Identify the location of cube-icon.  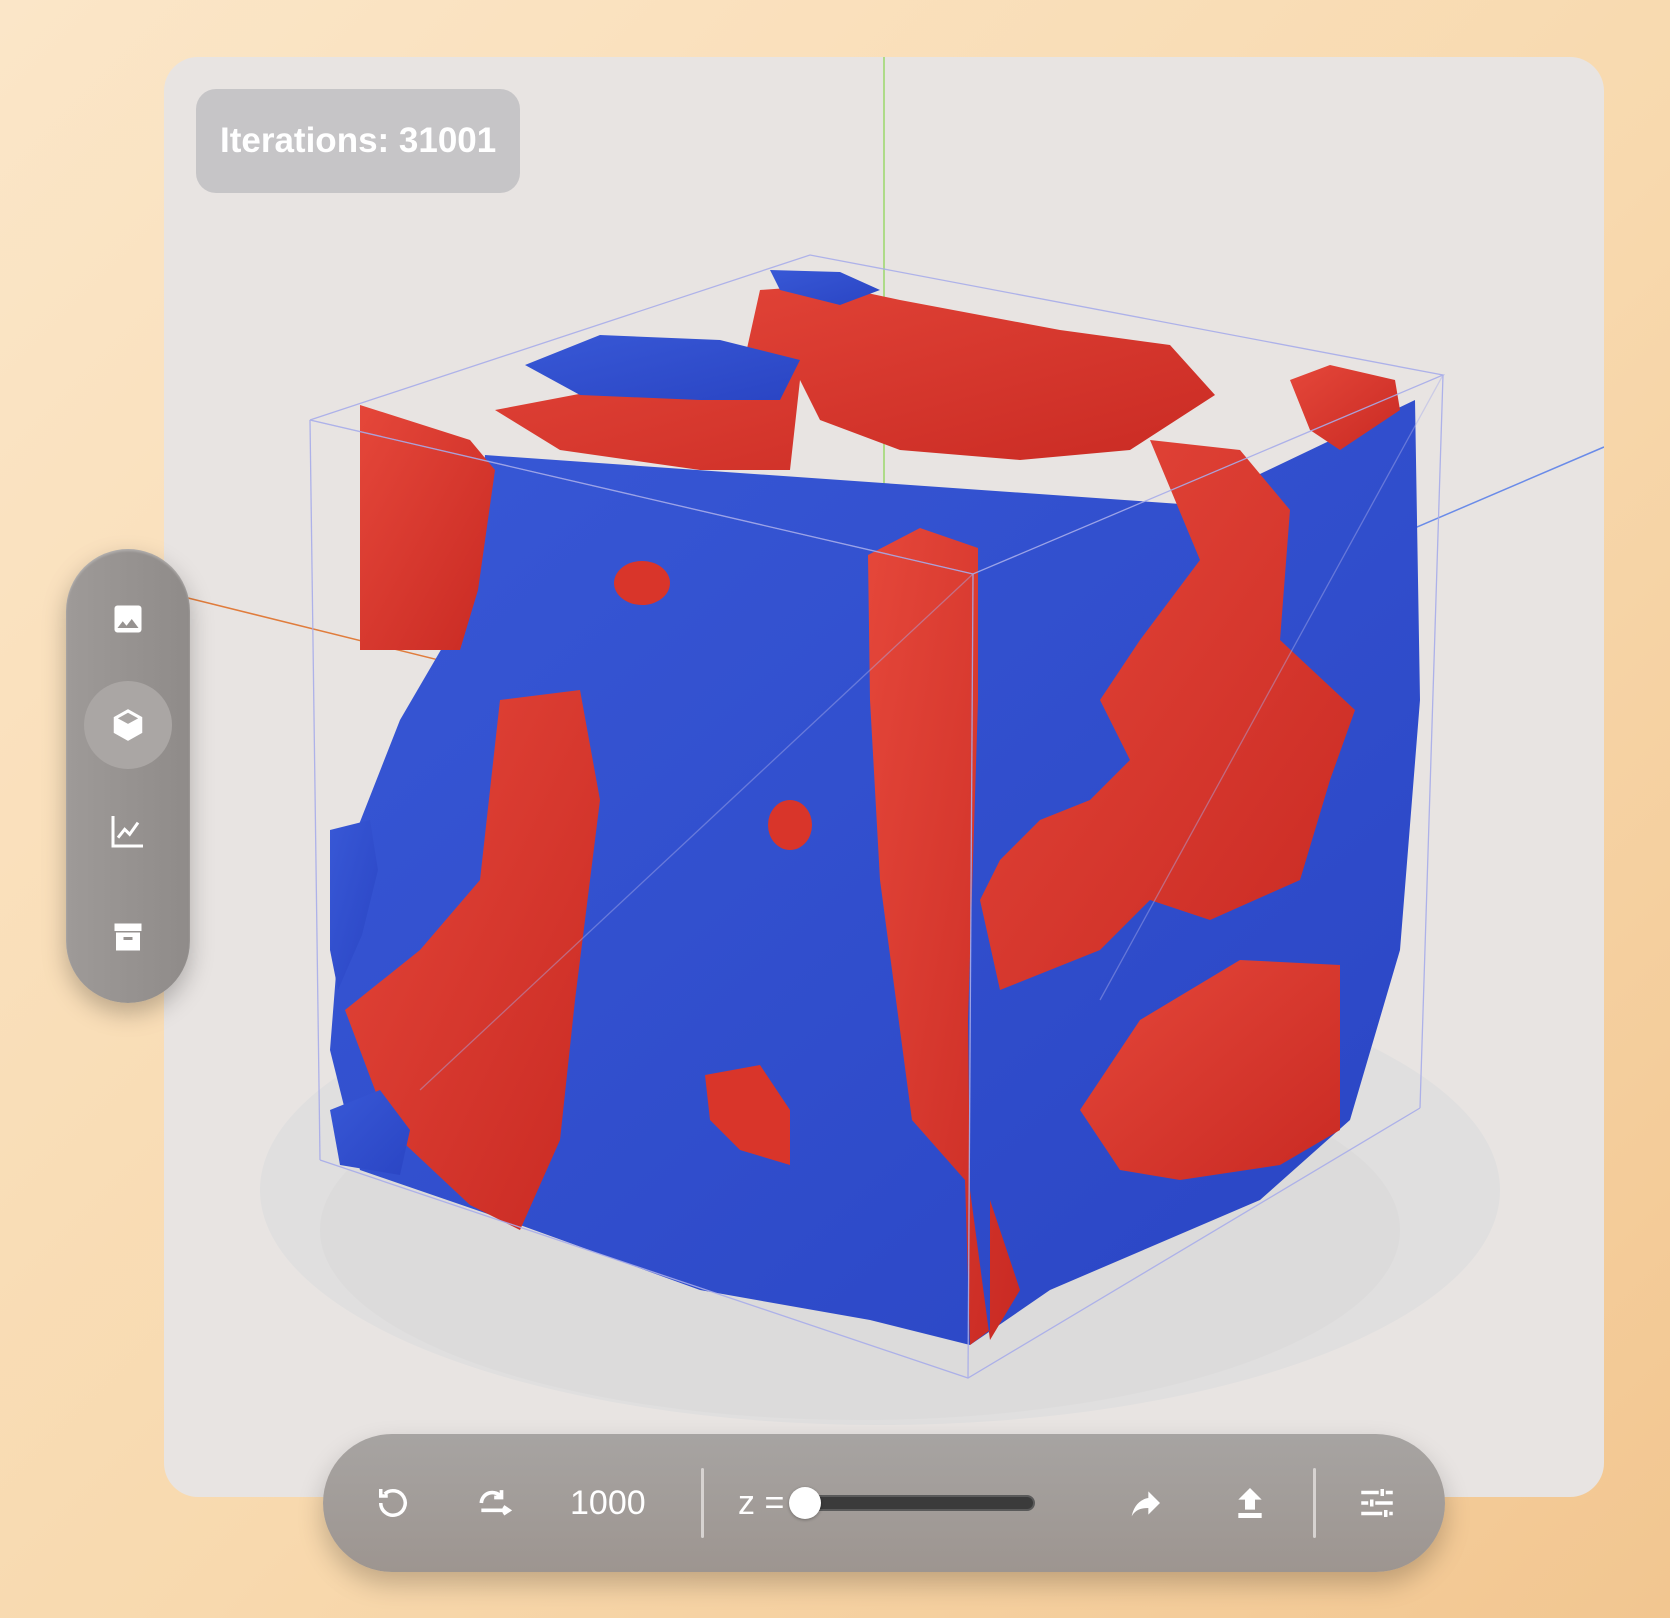
(128, 725).